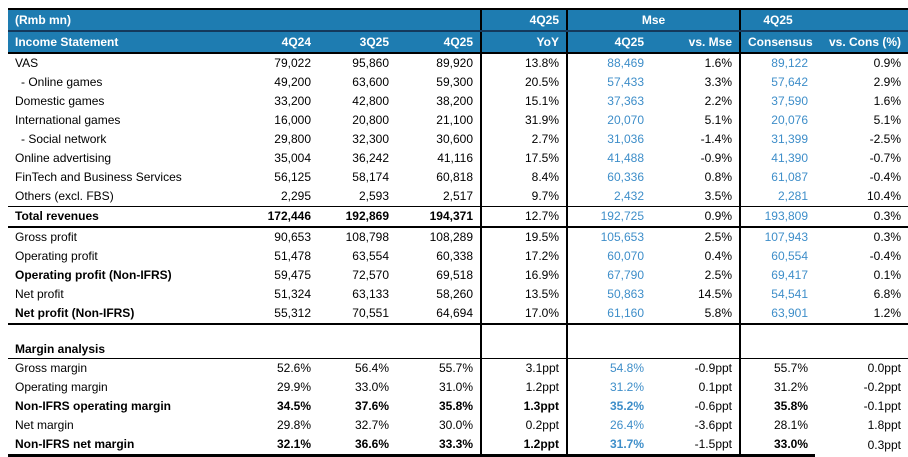 The height and width of the screenshot is (457, 908). What do you see at coordinates (696, 158) in the screenshot?
I see `cell-vs-mse: -0.9%` at bounding box center [696, 158].